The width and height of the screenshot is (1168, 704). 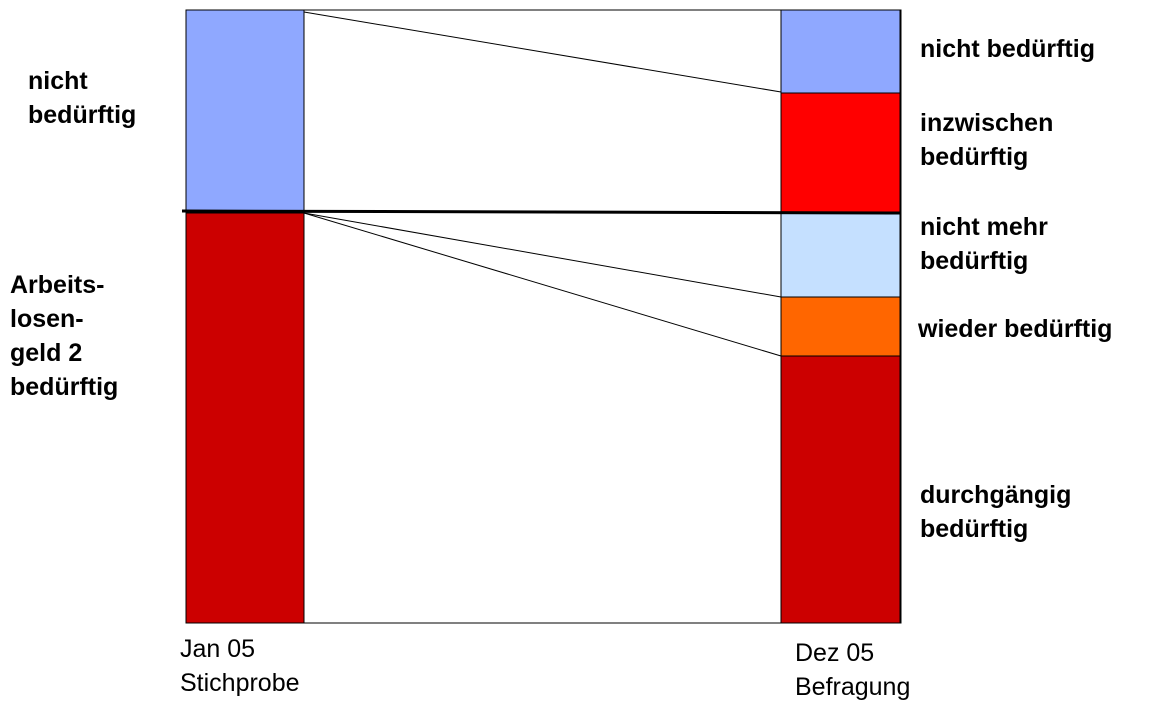 I want to click on right-label-inzwischen-beduerftig: inzwischen bedürftig, so click(x=987, y=140).